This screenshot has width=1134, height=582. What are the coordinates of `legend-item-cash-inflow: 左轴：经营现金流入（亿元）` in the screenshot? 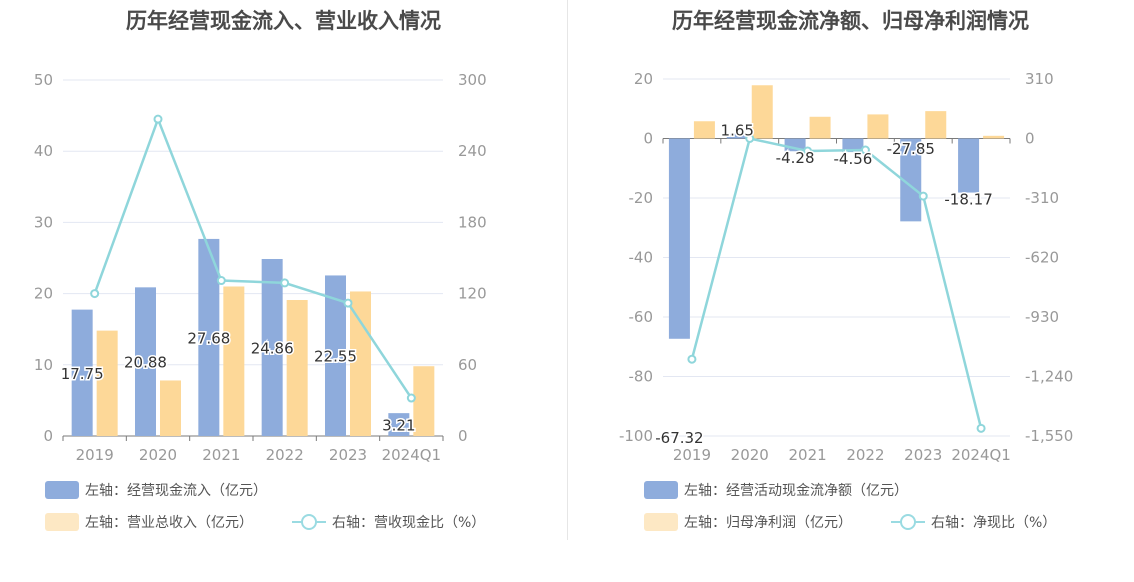 It's located at (156, 490).